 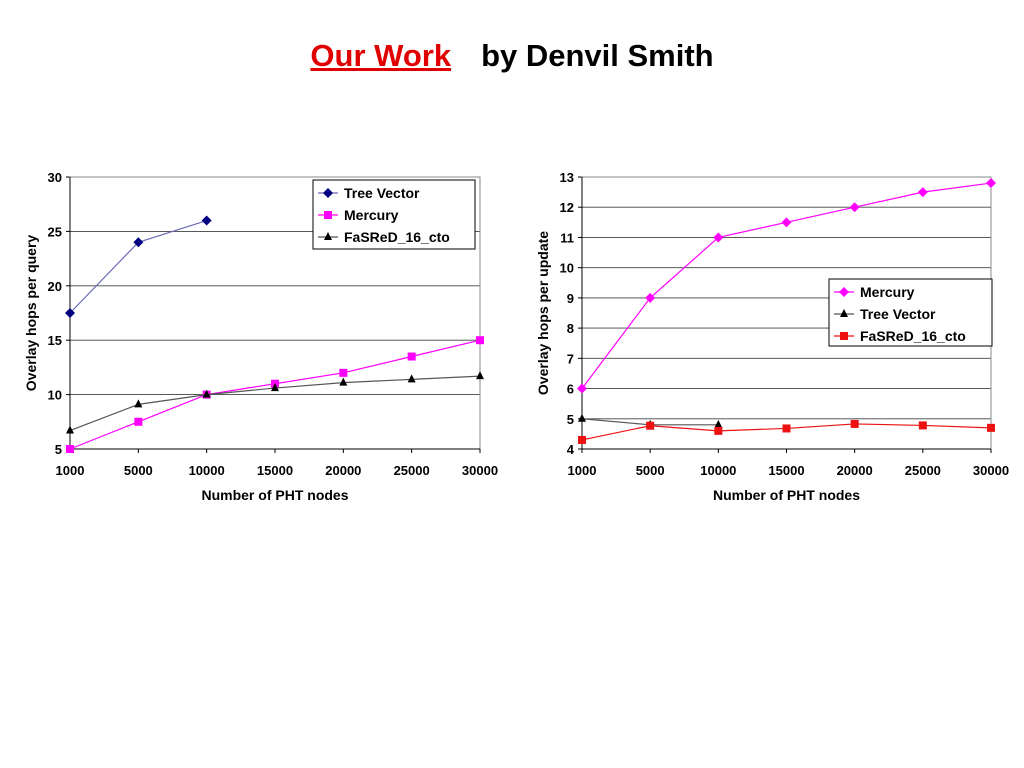 What do you see at coordinates (567, 237) in the screenshot?
I see `y-tick-label: 11` at bounding box center [567, 237].